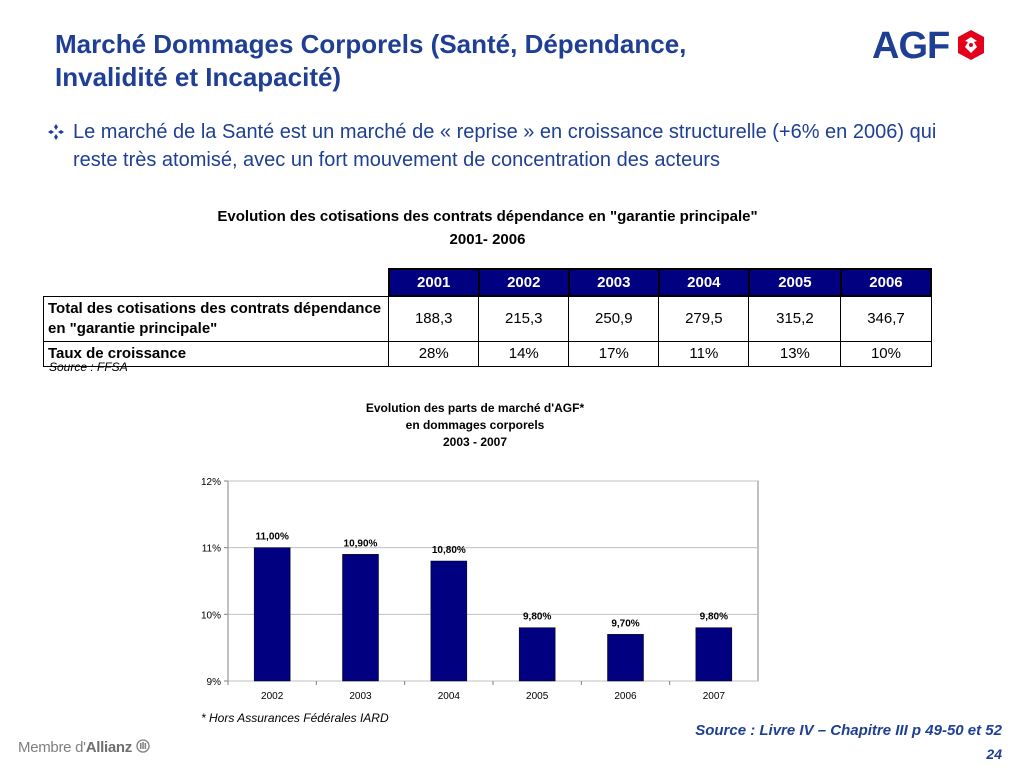 The width and height of the screenshot is (1024, 768). I want to click on y-tick-label: 9%, so click(214, 682).